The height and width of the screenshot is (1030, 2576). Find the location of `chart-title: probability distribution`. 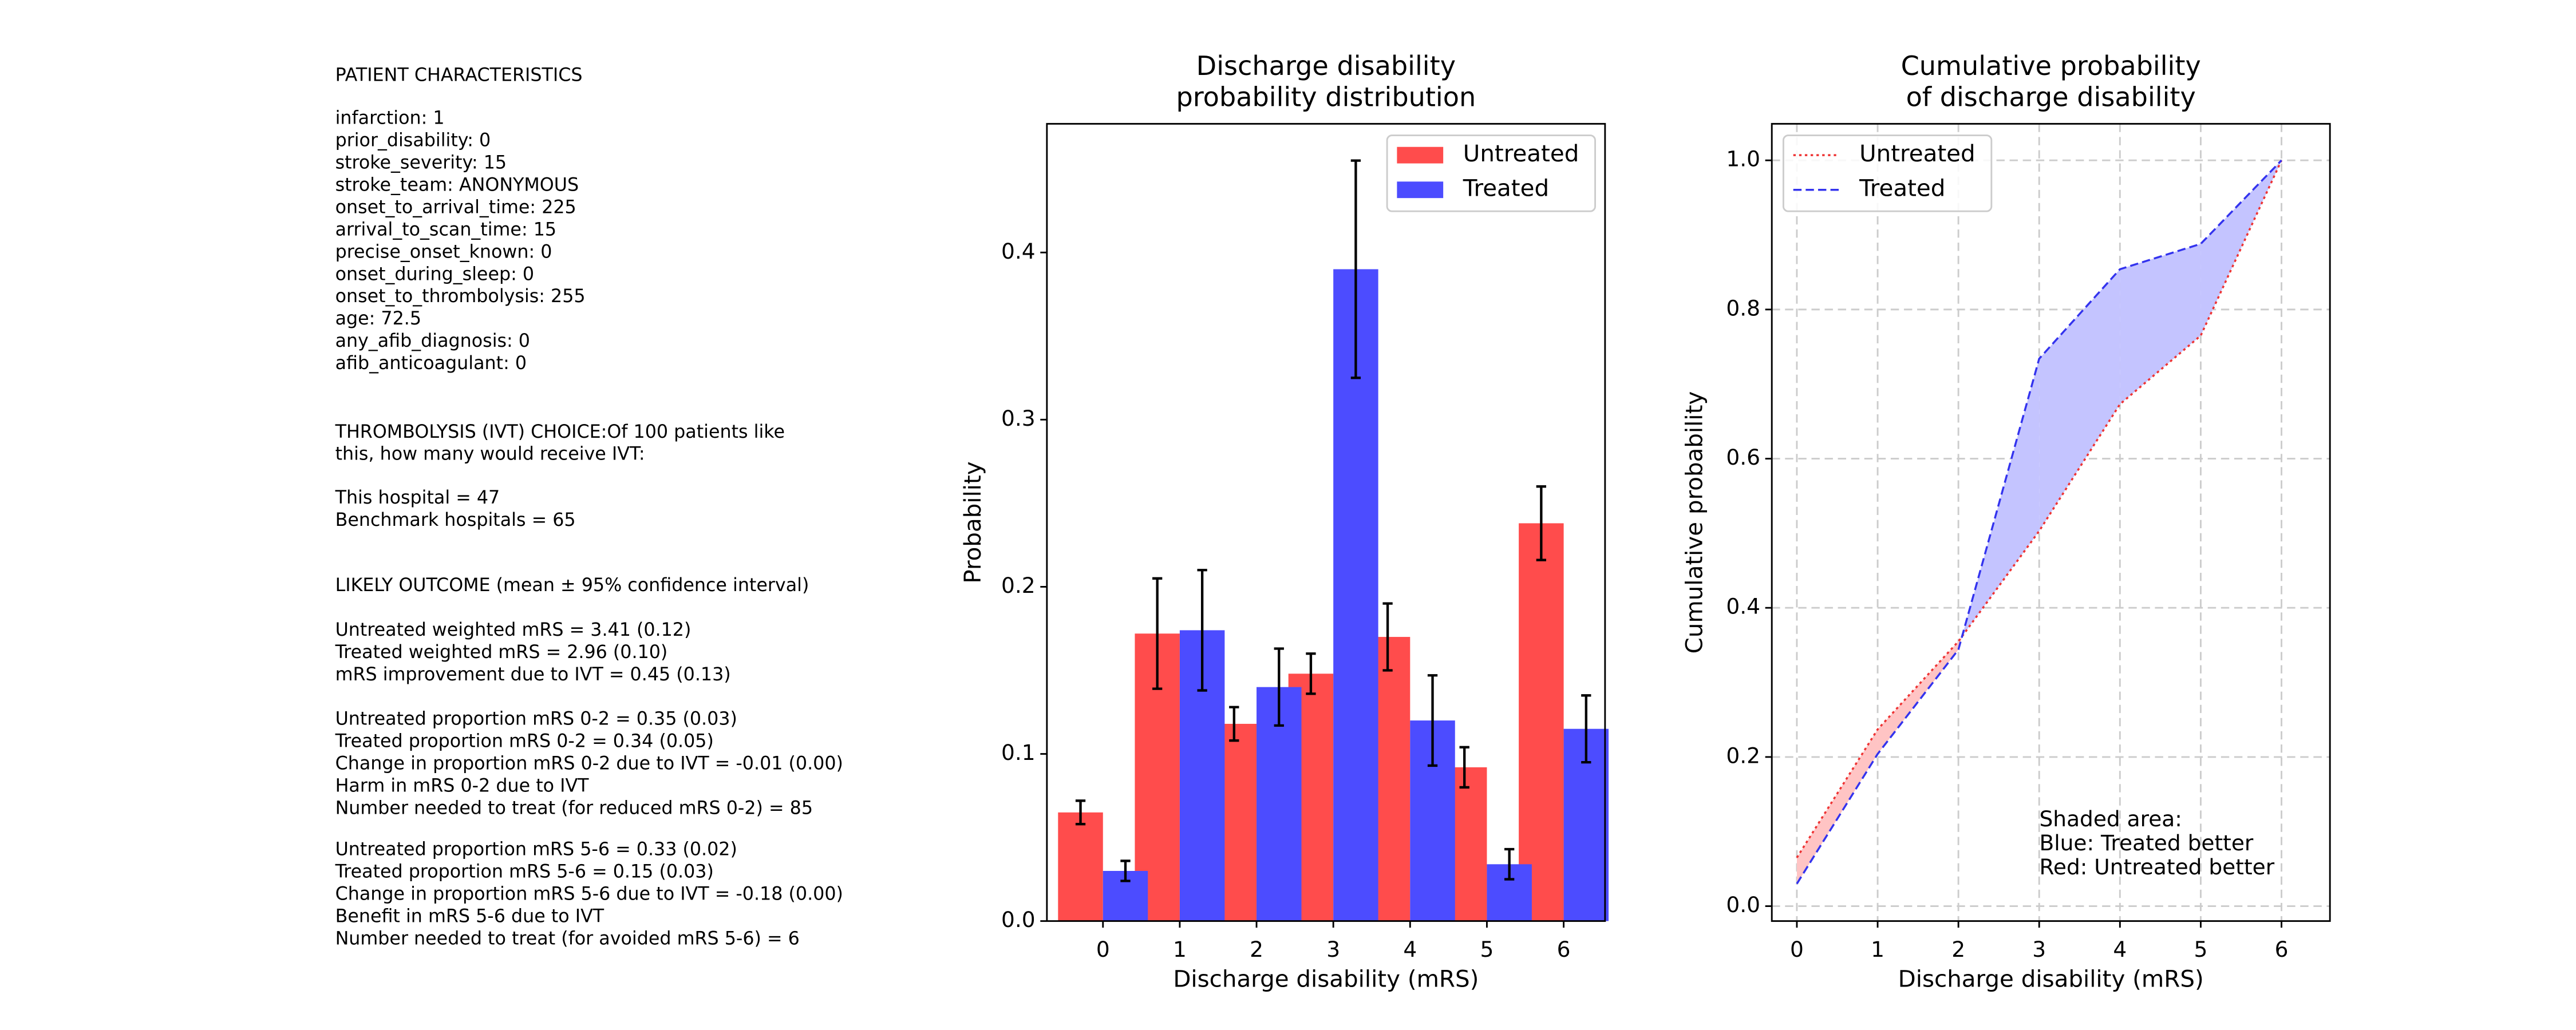

chart-title: probability distribution is located at coordinates (1326, 97).